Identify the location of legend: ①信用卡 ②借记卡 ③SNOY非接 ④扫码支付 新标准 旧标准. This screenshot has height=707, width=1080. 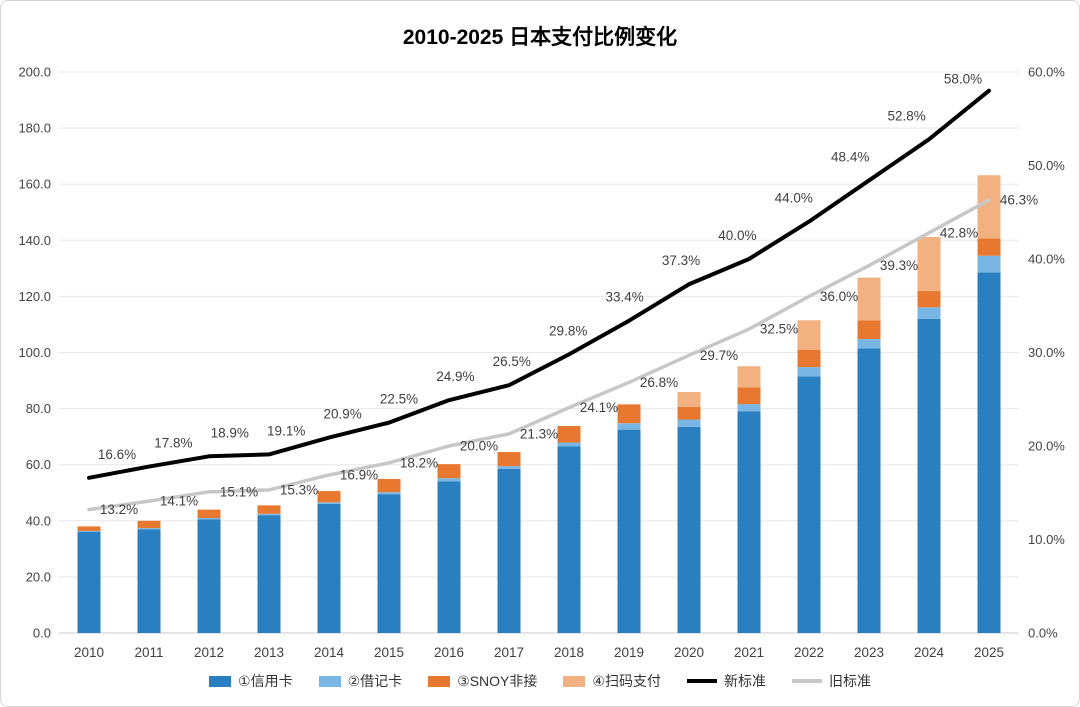
(540, 681).